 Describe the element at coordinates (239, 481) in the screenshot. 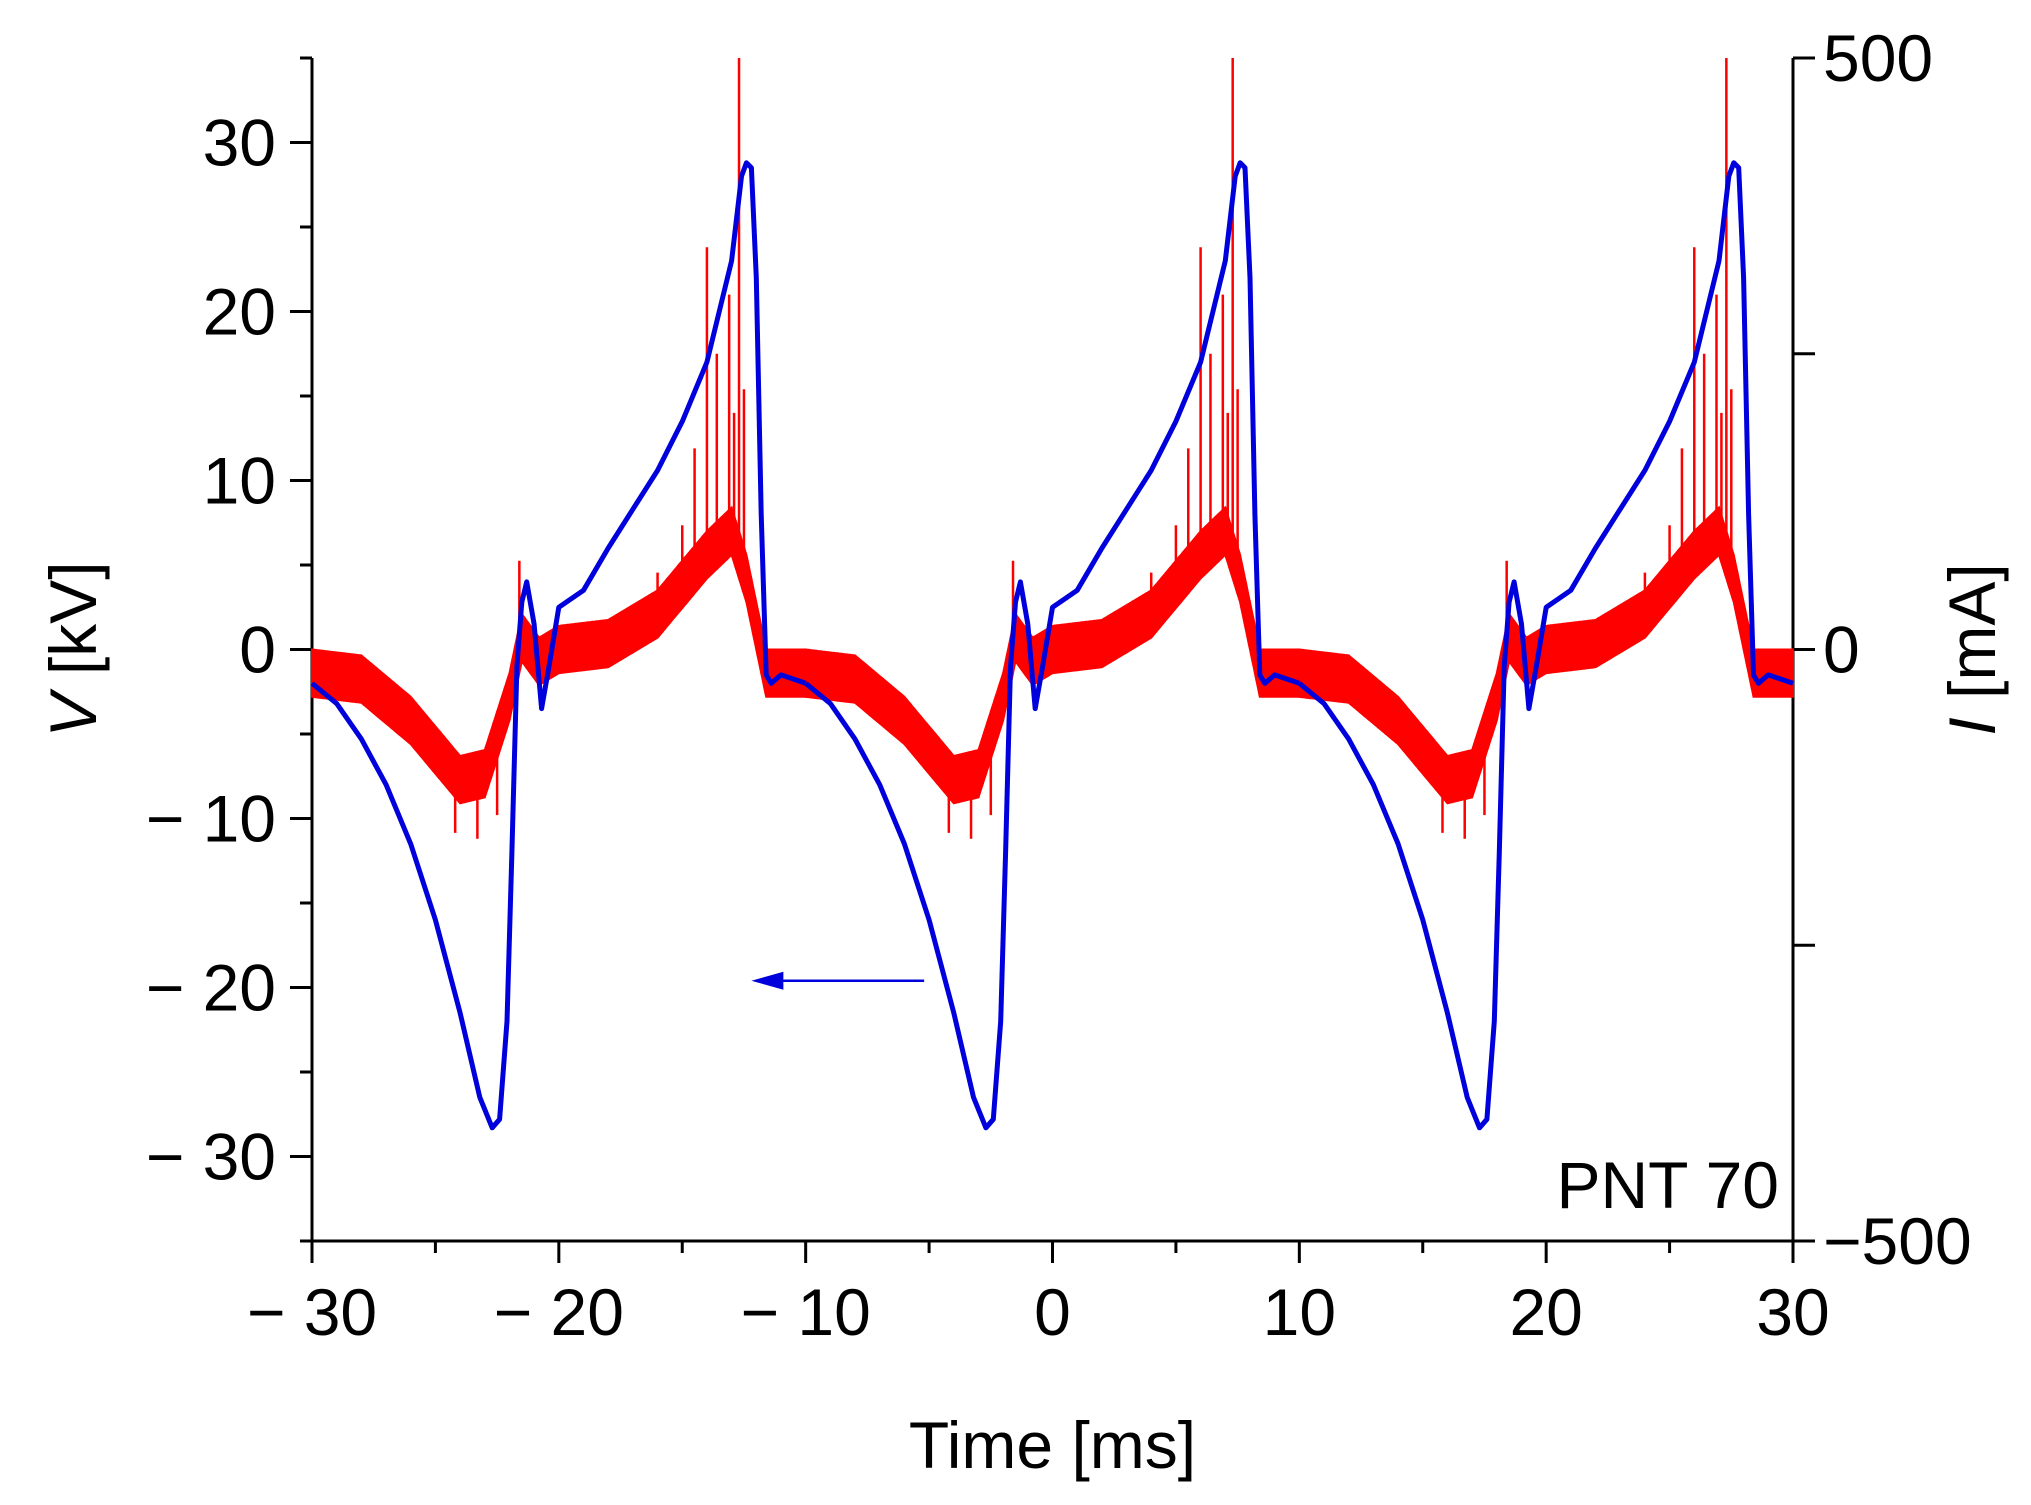

I see `left-y-tick-label: 10` at that location.